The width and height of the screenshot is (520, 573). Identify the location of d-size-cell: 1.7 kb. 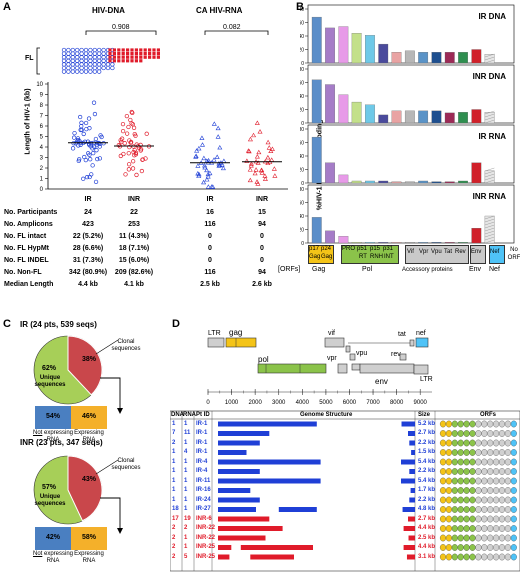
(427, 490).